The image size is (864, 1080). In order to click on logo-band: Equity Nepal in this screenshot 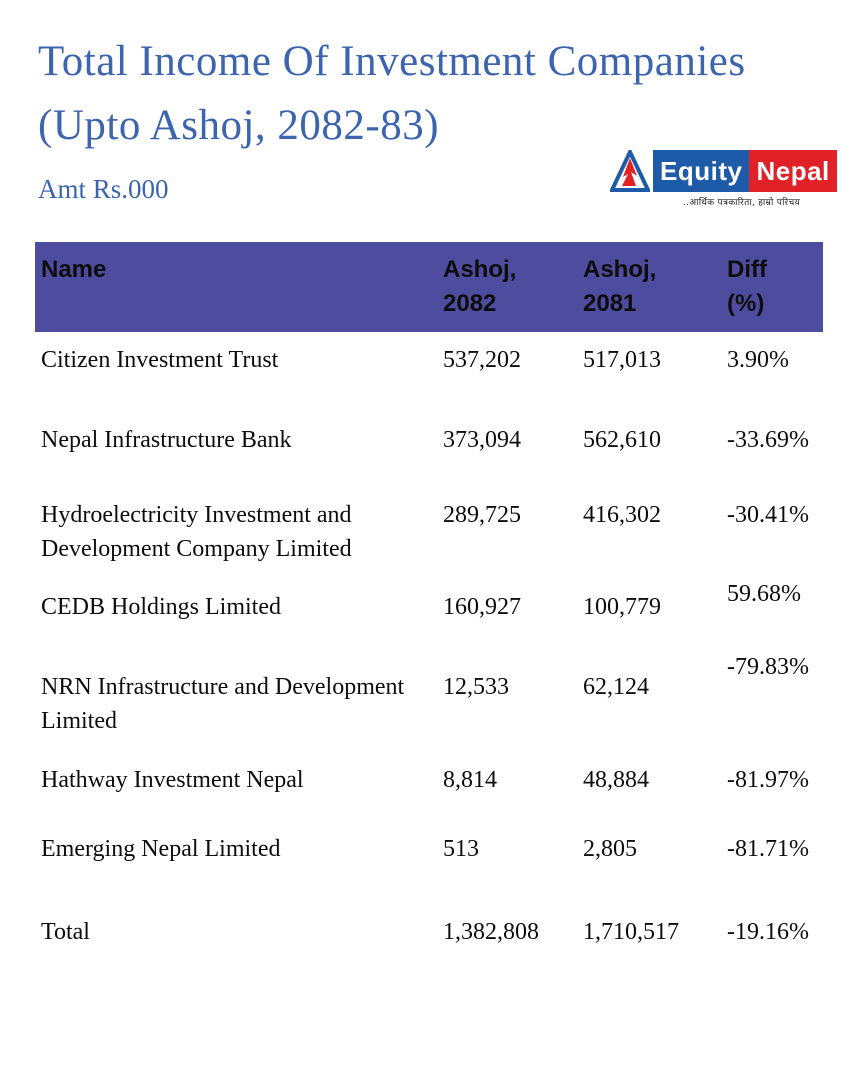, I will do `click(723, 171)`.